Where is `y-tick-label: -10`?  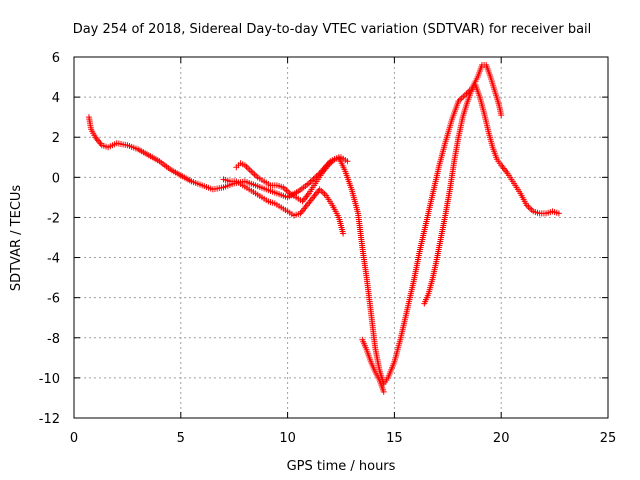
y-tick-label: -10 is located at coordinates (49, 379).